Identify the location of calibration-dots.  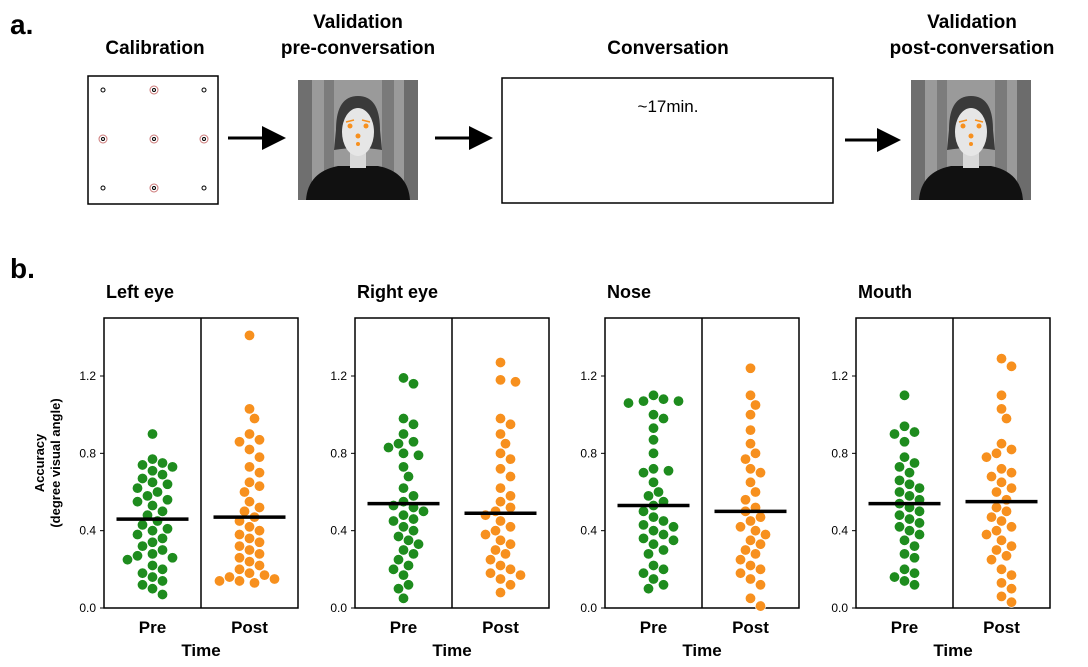
(153, 139).